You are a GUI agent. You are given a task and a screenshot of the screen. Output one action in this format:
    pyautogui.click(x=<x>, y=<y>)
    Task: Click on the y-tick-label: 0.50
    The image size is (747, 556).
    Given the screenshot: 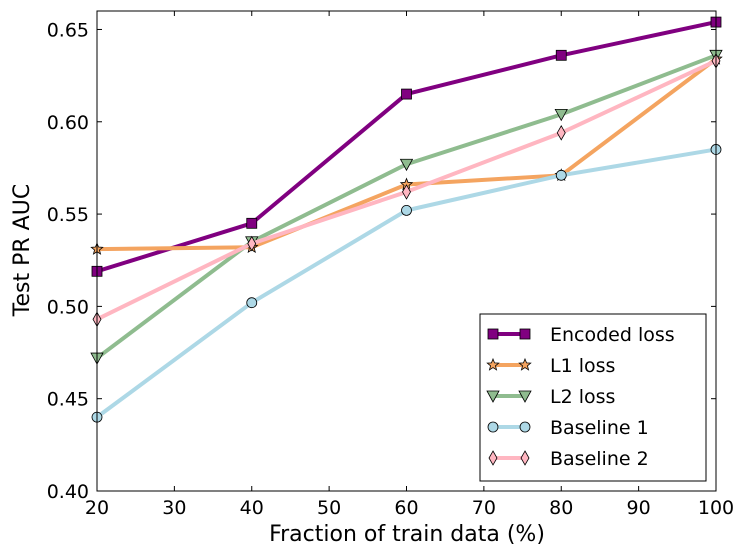 What is the action you would take?
    pyautogui.click(x=68, y=307)
    